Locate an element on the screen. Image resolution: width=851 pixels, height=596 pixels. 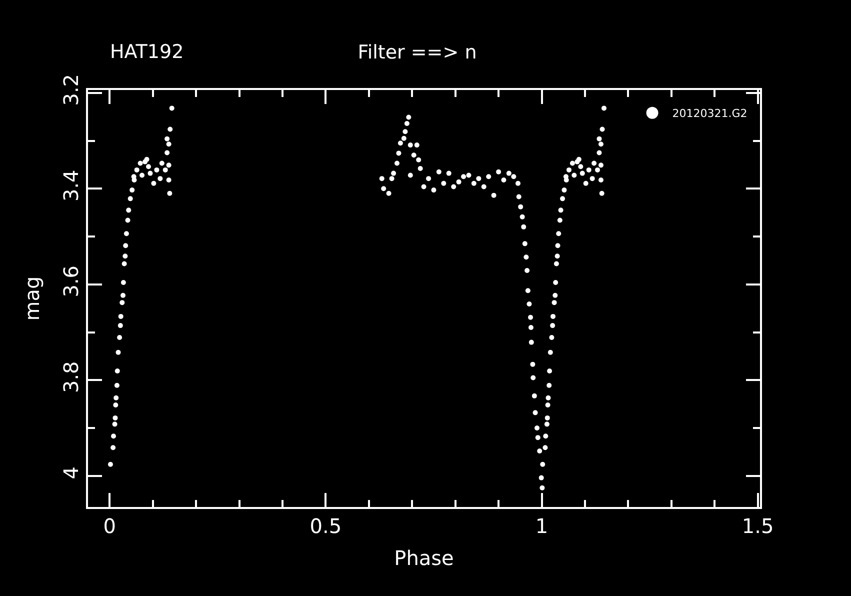
x-tick-label: 1 is located at coordinates (541, 526).